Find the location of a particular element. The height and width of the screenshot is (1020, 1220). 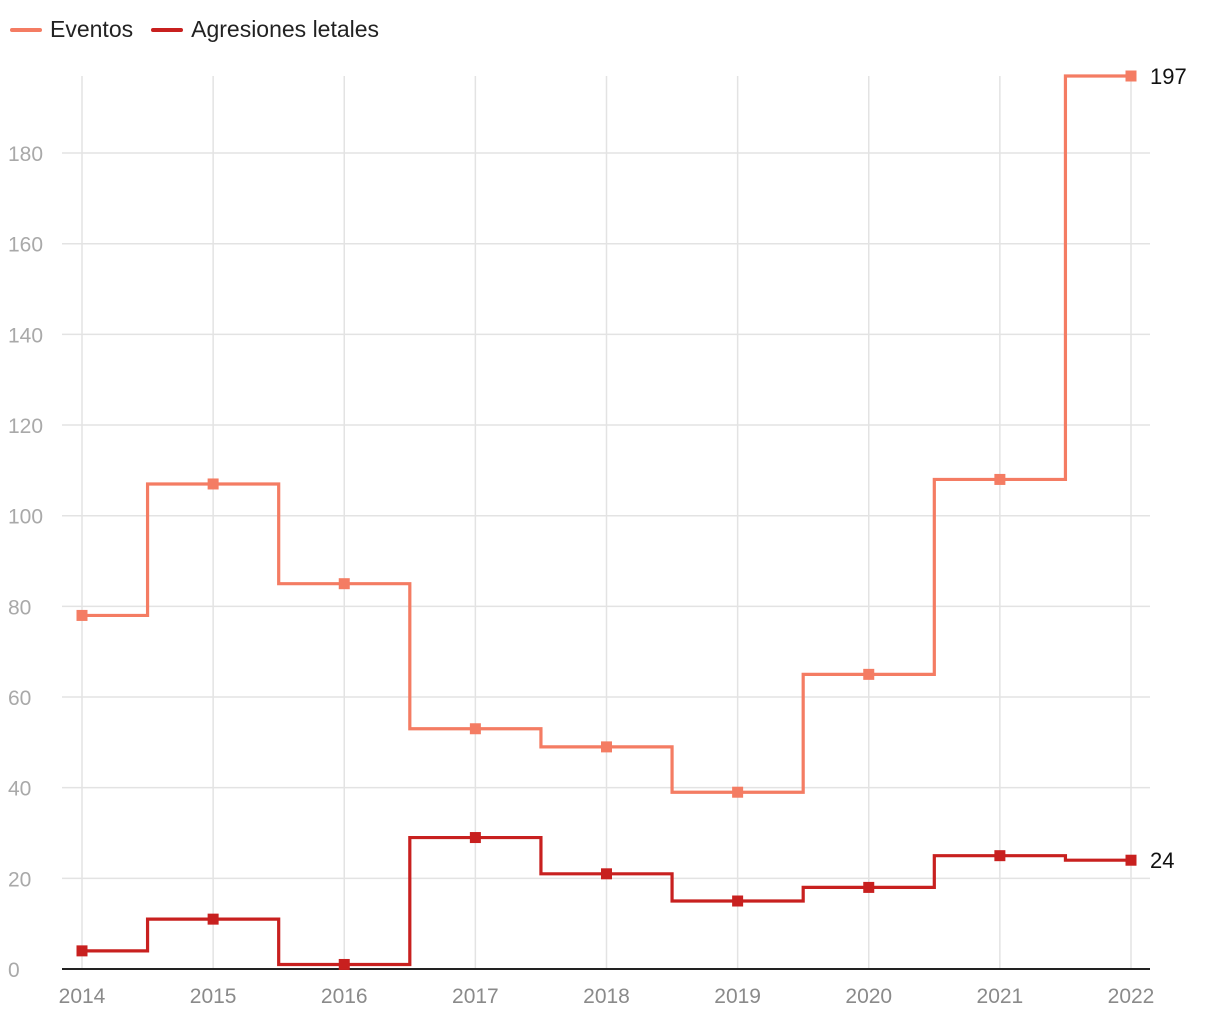

y-tick-label: 40 is located at coordinates (19, 789).